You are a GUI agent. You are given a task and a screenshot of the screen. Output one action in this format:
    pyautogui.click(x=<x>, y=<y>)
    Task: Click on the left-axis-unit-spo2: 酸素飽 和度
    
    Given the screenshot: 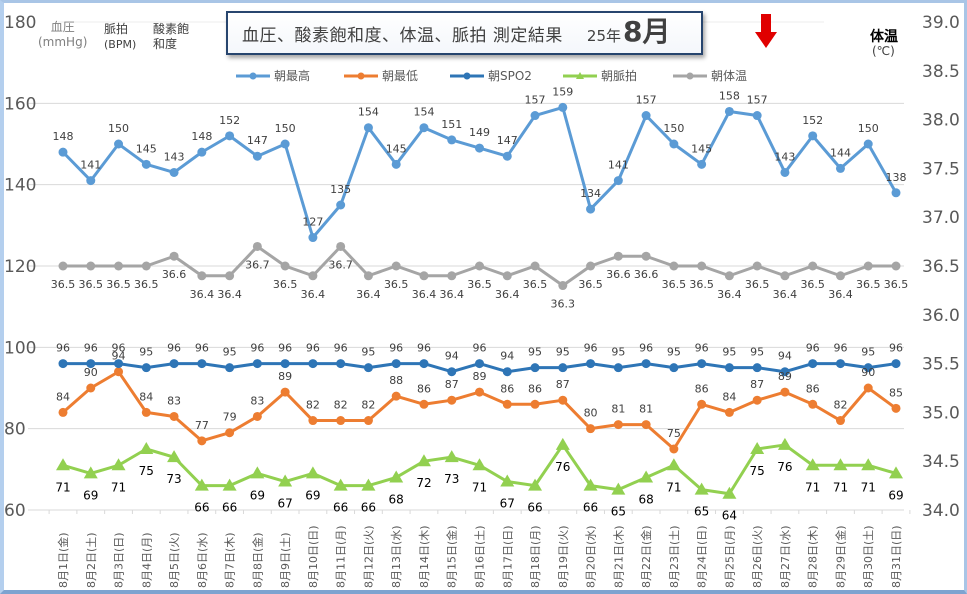 What is the action you would take?
    pyautogui.click(x=171, y=37)
    